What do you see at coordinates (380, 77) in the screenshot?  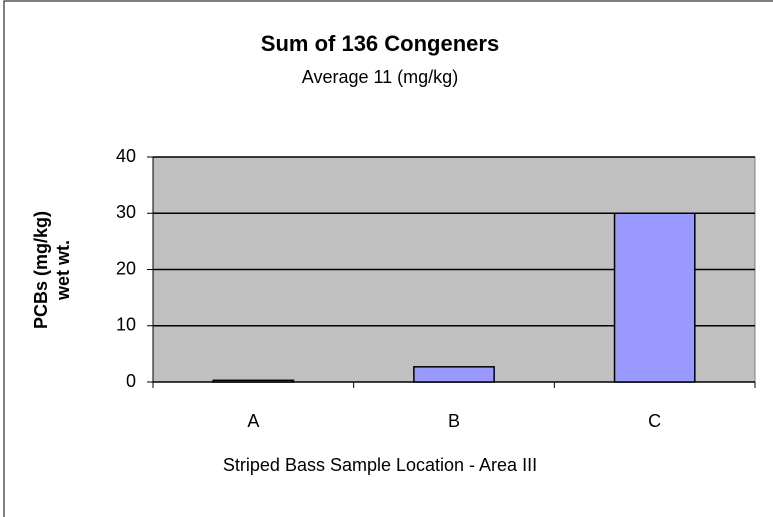 I see `chart-subtitle: Average 11 (mg/kg)` at bounding box center [380, 77].